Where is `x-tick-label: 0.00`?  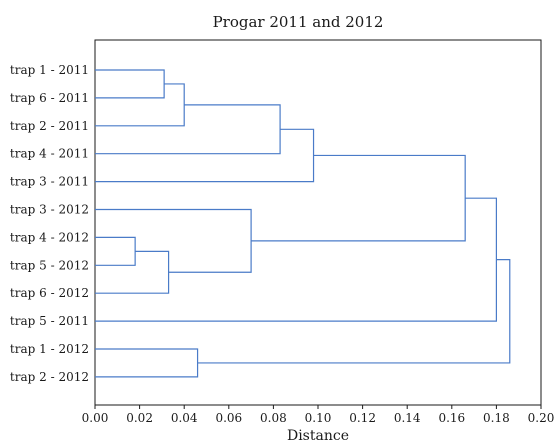
x-tick-label: 0.00 is located at coordinates (95, 418).